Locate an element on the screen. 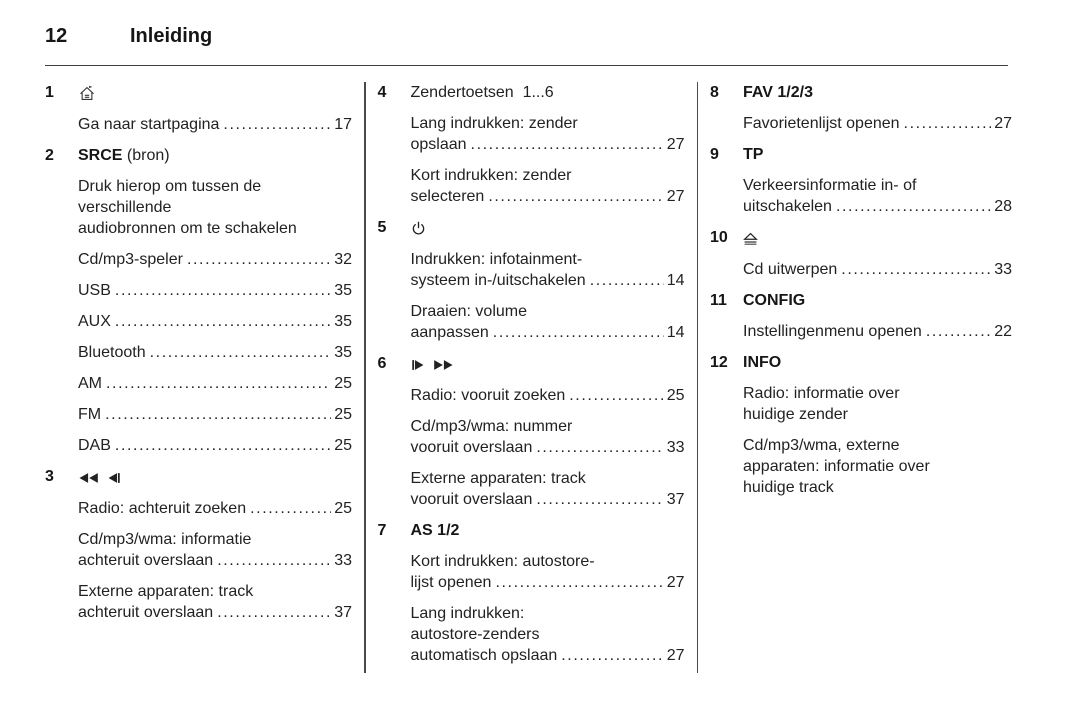 The width and height of the screenshot is (1078, 720). entry-last-line: aanpassen 14 is located at coordinates (548, 332).